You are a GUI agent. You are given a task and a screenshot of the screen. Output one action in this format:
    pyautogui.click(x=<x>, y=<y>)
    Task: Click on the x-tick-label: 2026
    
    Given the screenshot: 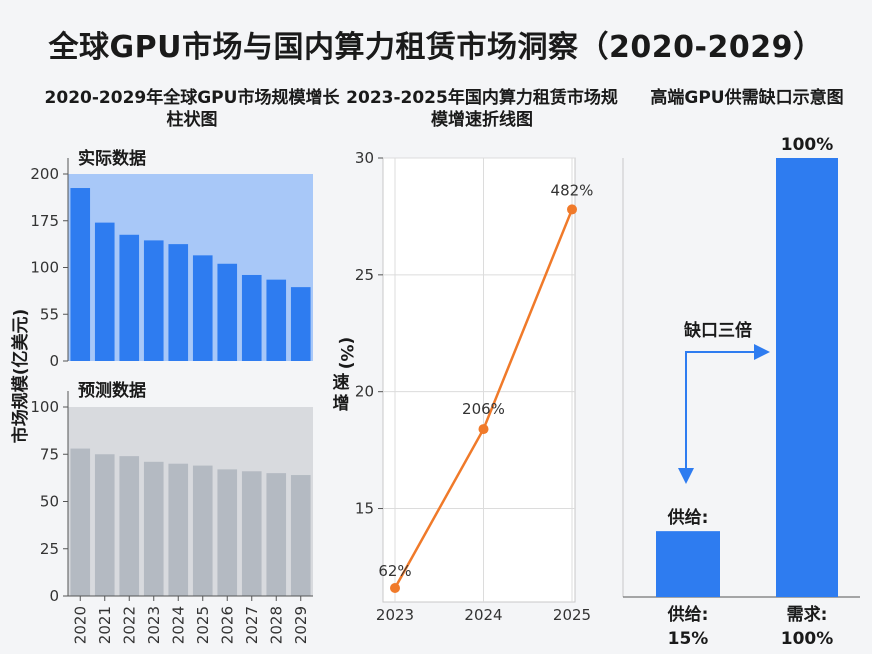 What is the action you would take?
    pyautogui.click(x=227, y=625)
    